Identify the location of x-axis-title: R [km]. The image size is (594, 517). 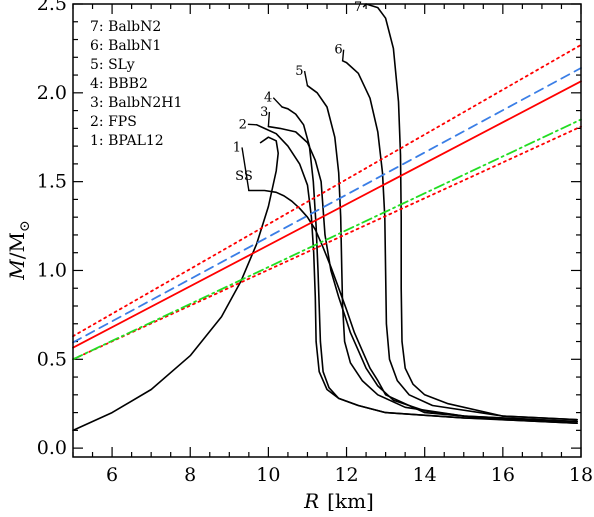
(338, 501).